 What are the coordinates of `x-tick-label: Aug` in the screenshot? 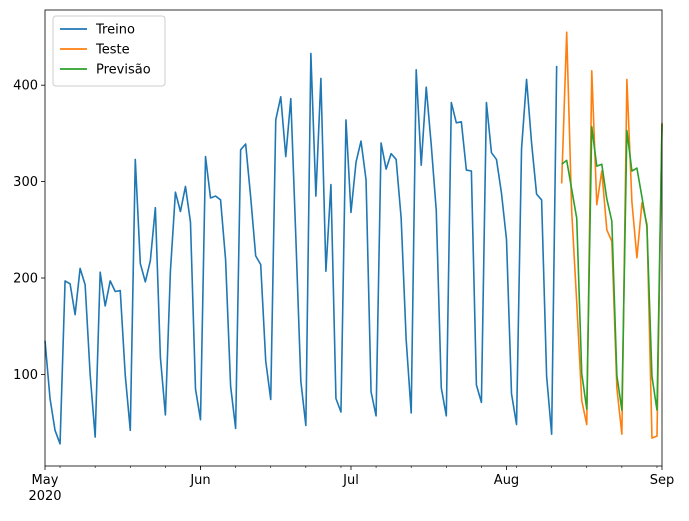 It's located at (506, 480).